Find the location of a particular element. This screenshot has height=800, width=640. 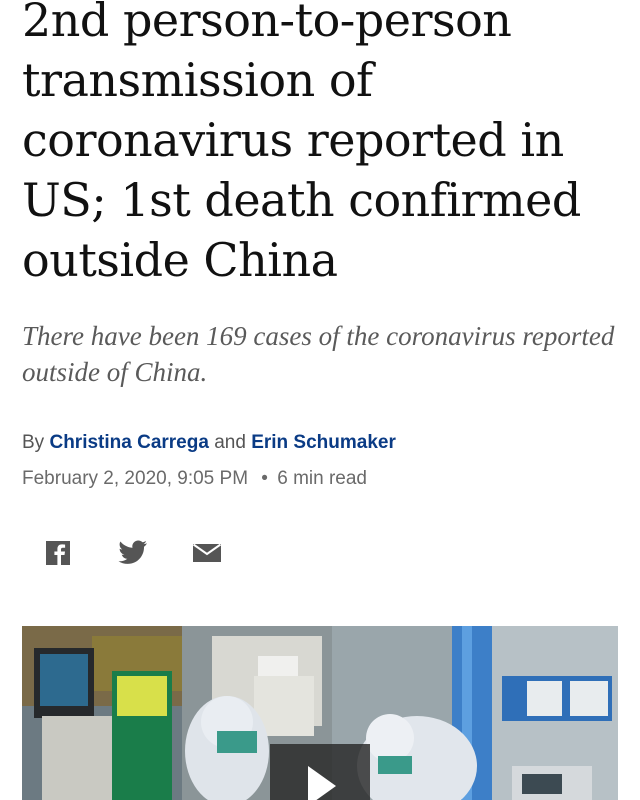

article-meta: February 2, 2020, 9:05 PM • 6 min read is located at coordinates (194, 479).